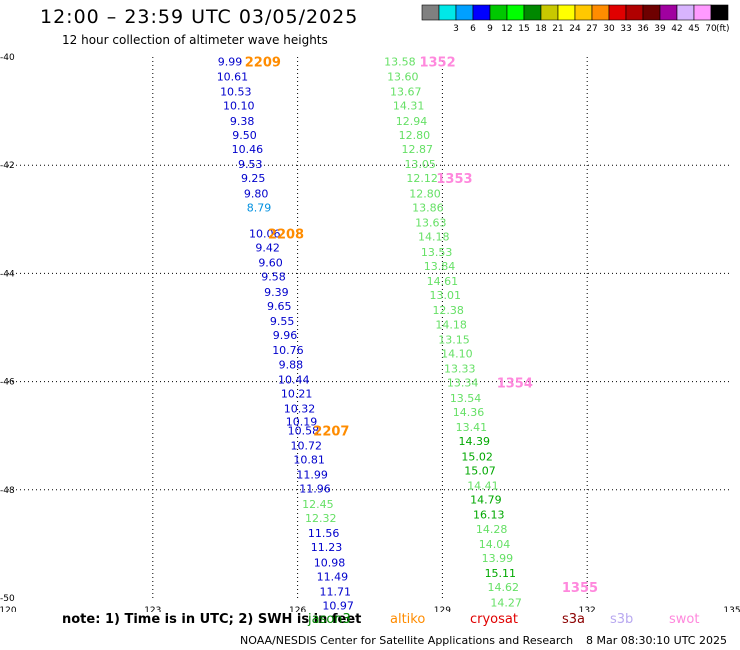 This screenshot has height=650, width=740. I want to click on legend-tick-label: 3, so click(456, 29).